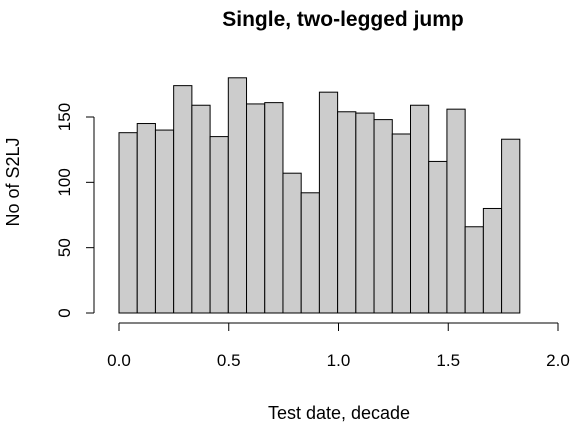 This screenshot has height=426, width=582. Describe the element at coordinates (75, 210) in the screenshot. I see `y-axis: 0 50 100 150` at that location.